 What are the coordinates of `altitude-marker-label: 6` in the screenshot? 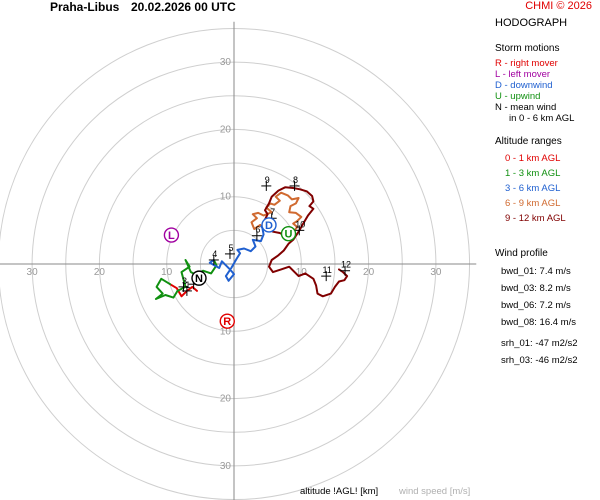 It's located at (257, 230).